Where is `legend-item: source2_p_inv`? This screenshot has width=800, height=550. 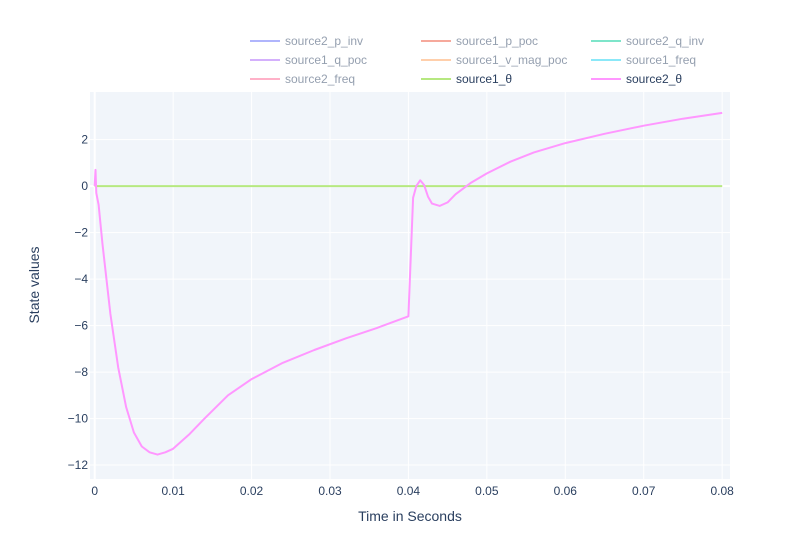
legend-item: source2_p_inv is located at coordinates (306, 41).